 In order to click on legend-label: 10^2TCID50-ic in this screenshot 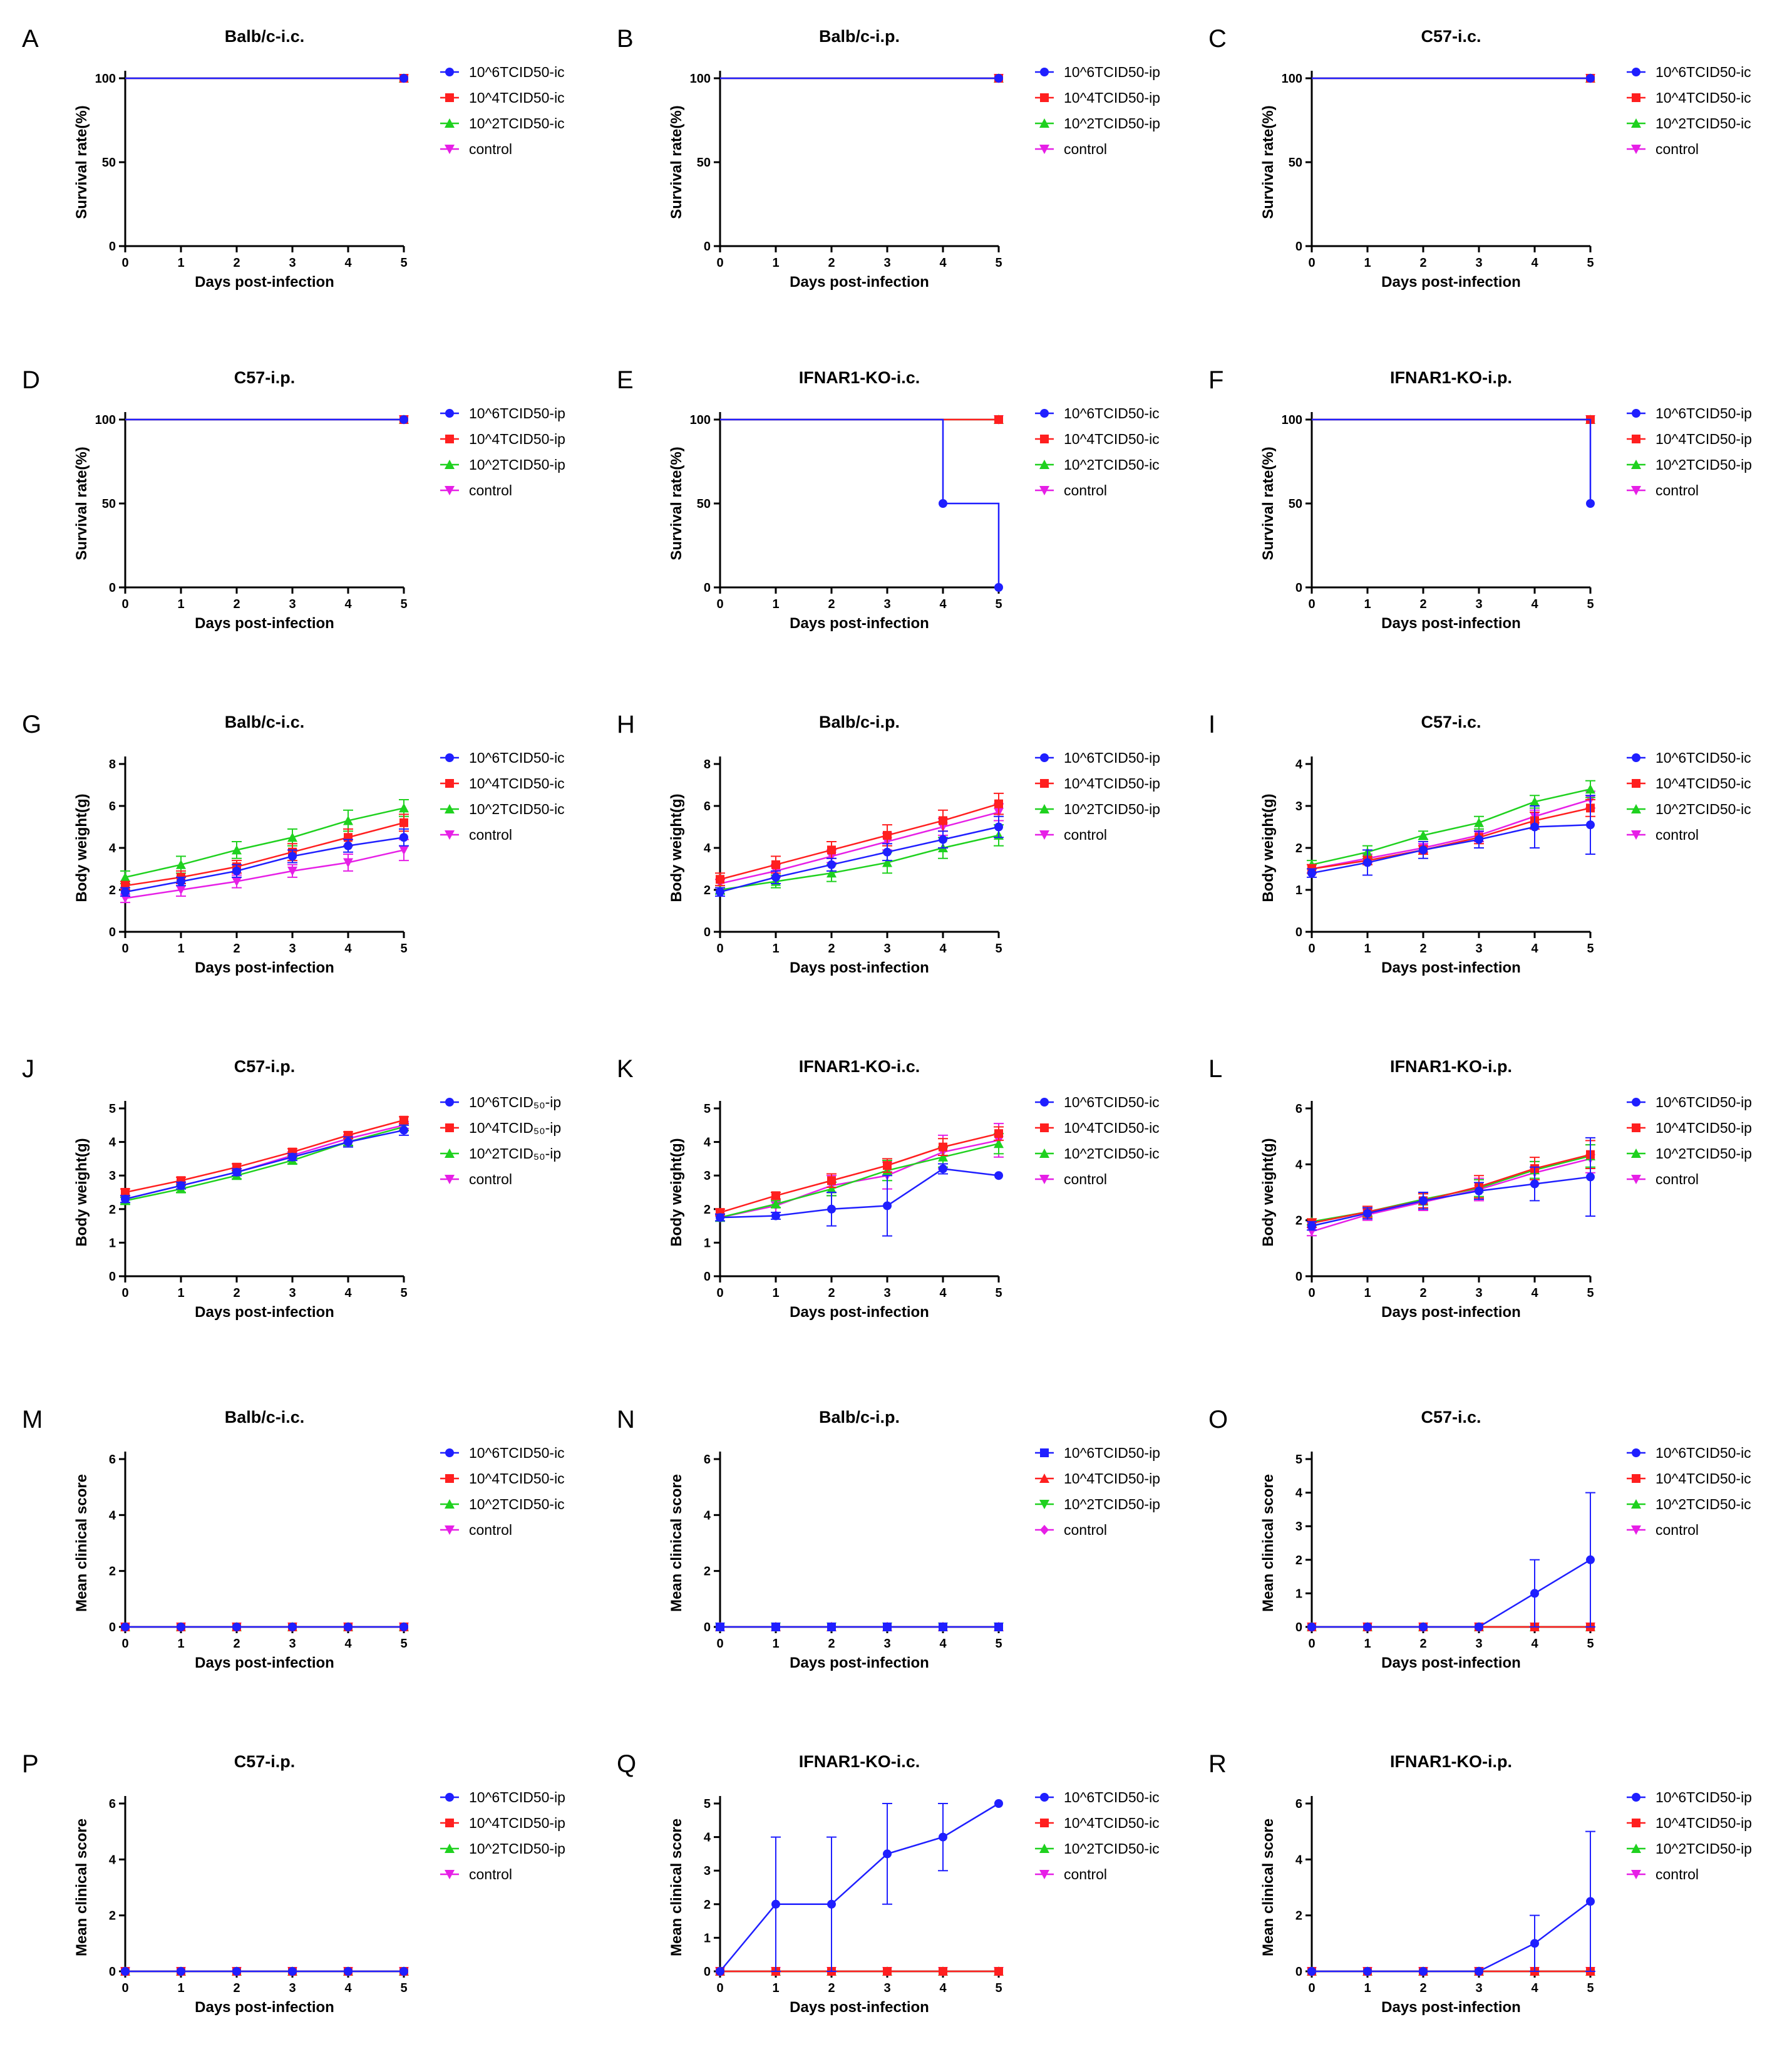, I will do `click(517, 809)`.